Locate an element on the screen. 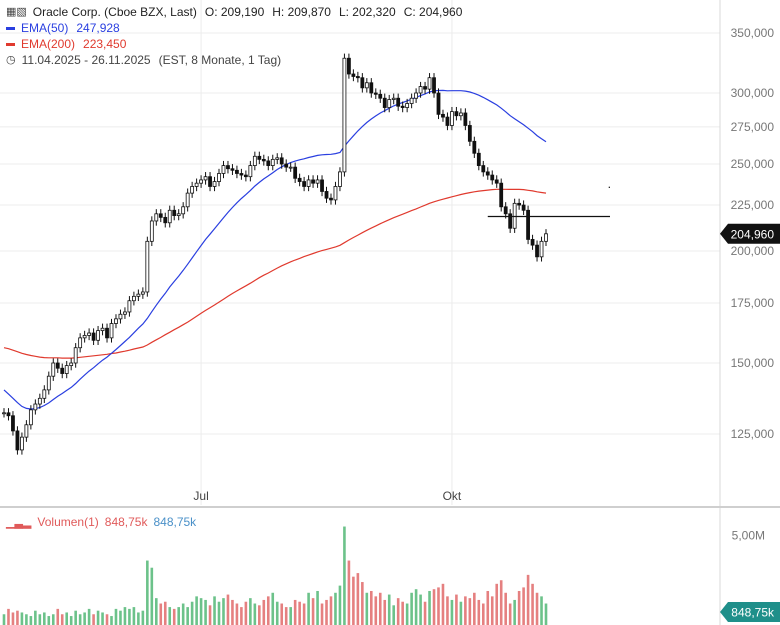 The width and height of the screenshot is (780, 625). clock-icon: ◷ is located at coordinates (11, 60).